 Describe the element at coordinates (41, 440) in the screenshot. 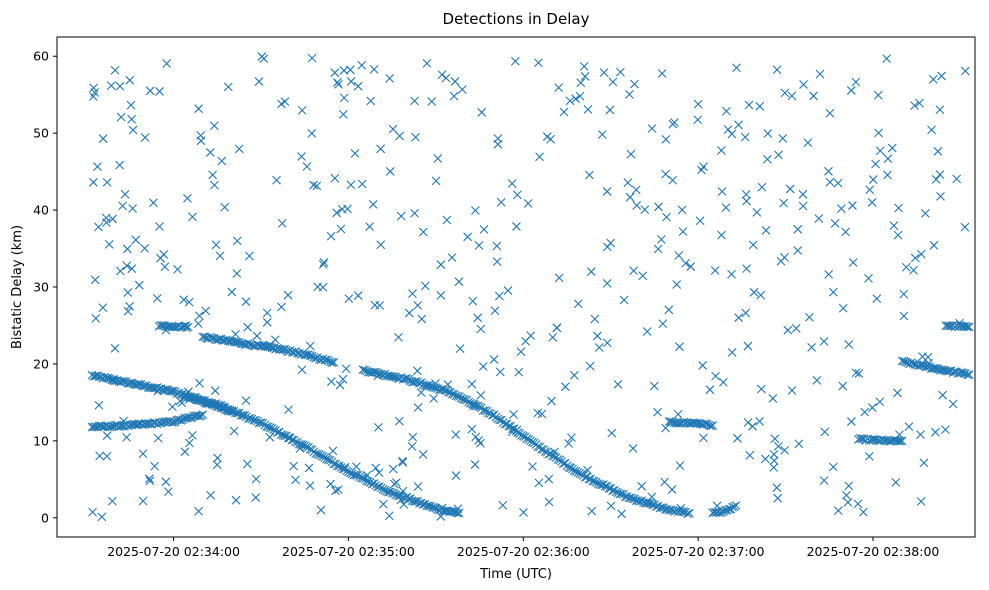

I see `y-tick-label: 10` at that location.